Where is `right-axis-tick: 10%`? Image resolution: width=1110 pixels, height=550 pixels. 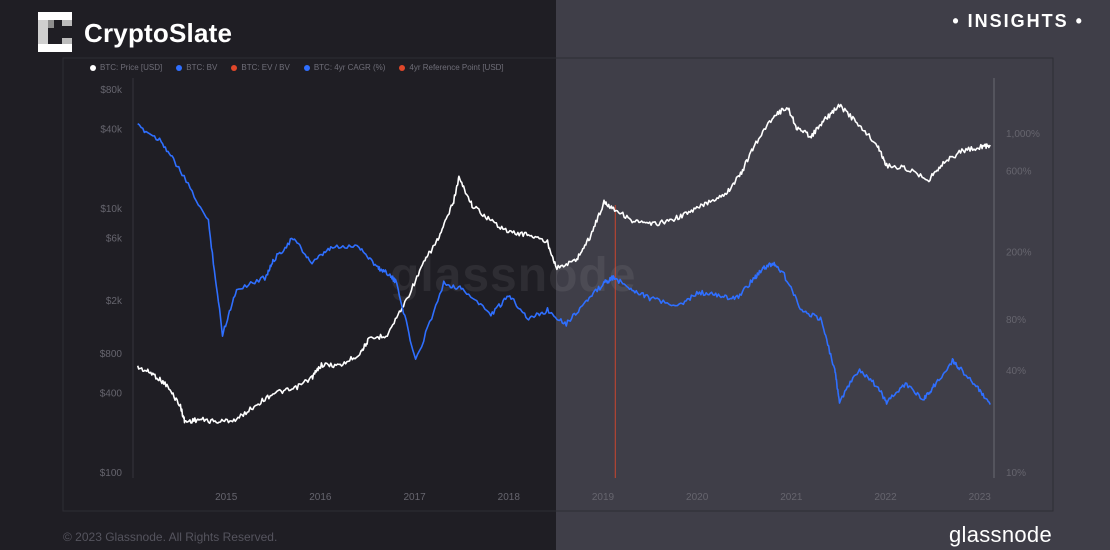 right-axis-tick: 10% is located at coordinates (1016, 473).